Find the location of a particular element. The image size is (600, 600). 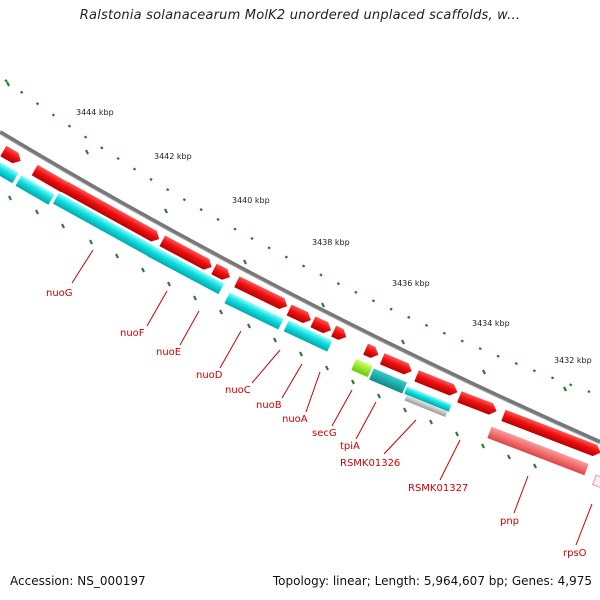

gene-label: pnp is located at coordinates (509, 521).